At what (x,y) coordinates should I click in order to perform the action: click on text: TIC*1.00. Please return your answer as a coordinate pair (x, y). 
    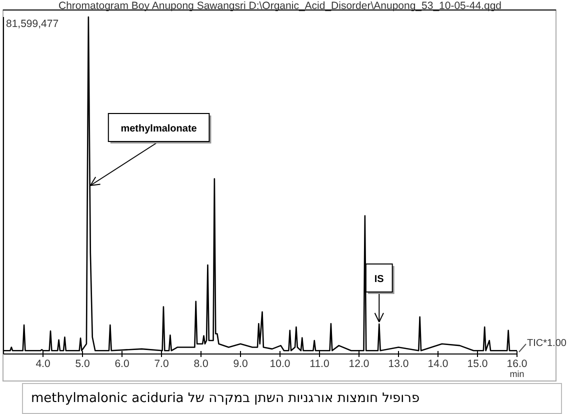
    Looking at the image, I should click on (547, 343).